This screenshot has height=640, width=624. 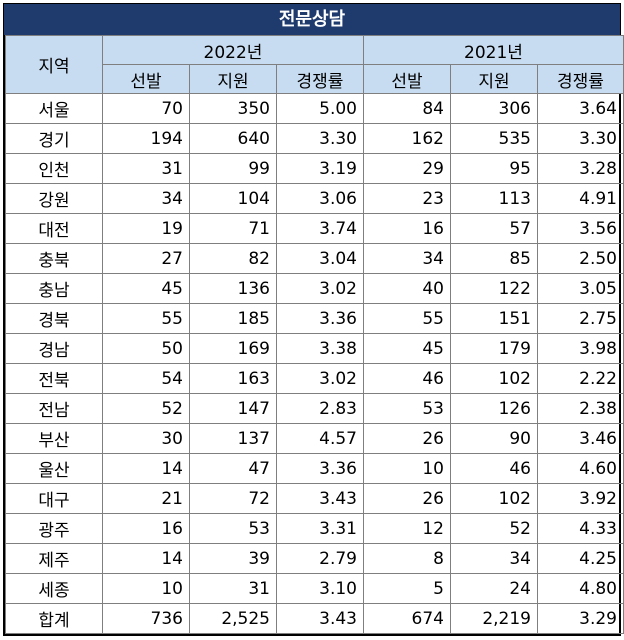 I want to click on selected-2022-cell: 55, so click(x=146, y=318).